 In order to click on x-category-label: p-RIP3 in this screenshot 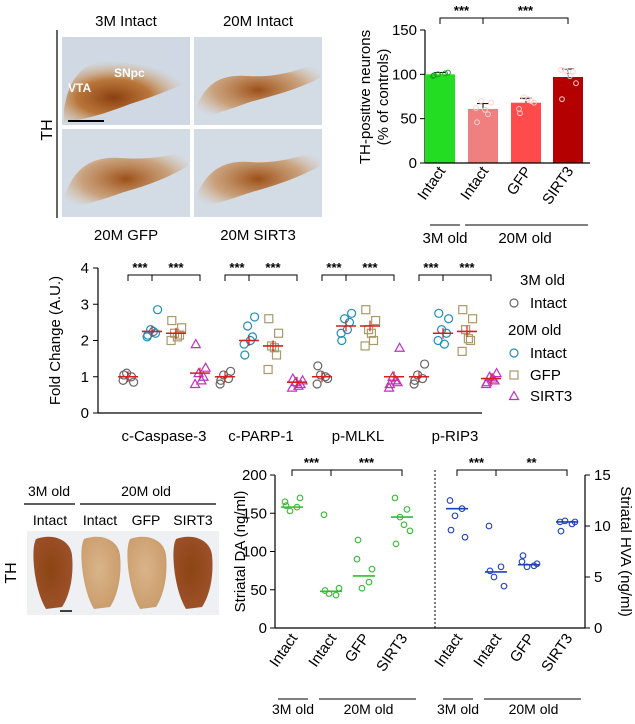, I will do `click(455, 436)`.